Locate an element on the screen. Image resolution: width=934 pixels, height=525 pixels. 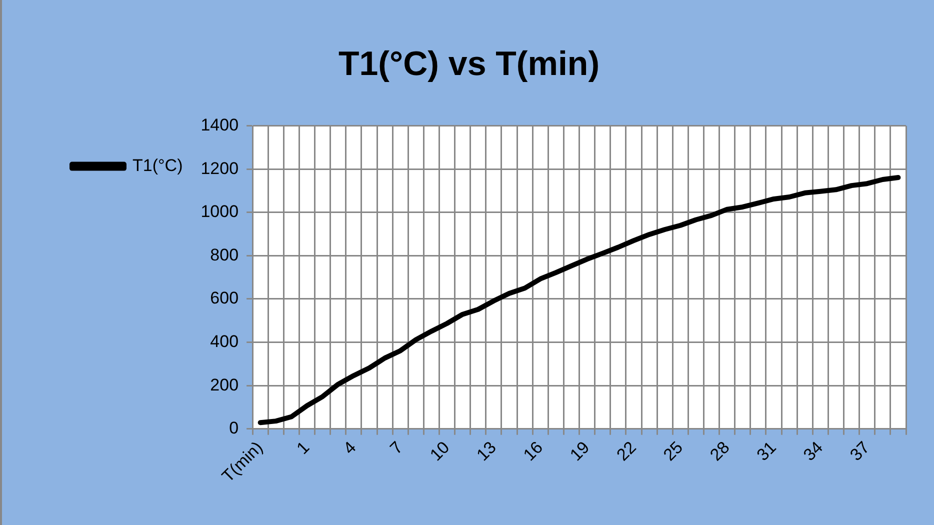
y-tick-label: 800 is located at coordinates (224, 254).